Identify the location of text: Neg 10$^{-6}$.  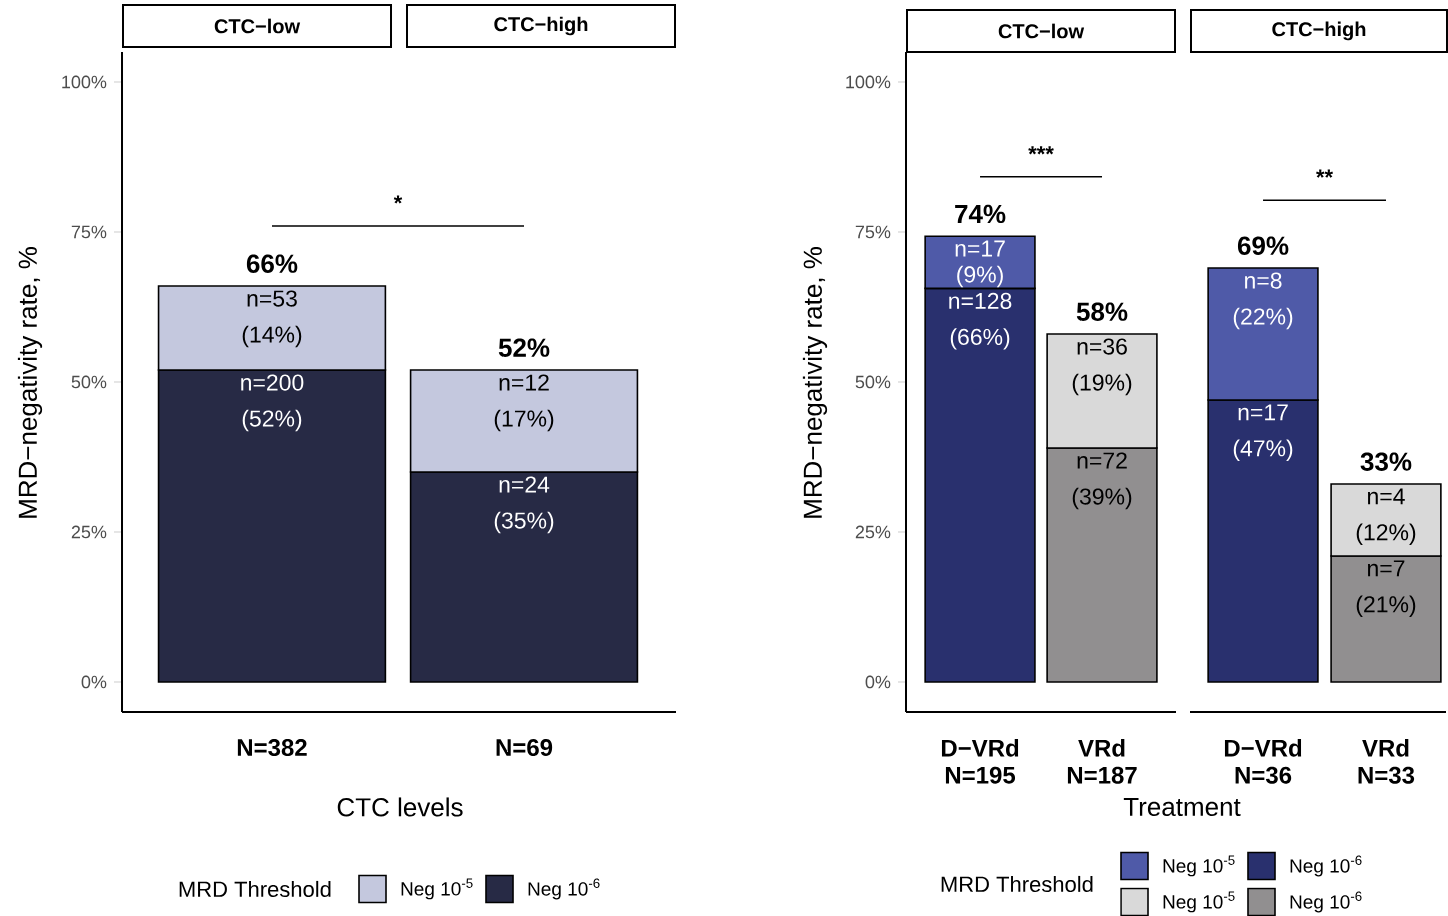
(1326, 902).